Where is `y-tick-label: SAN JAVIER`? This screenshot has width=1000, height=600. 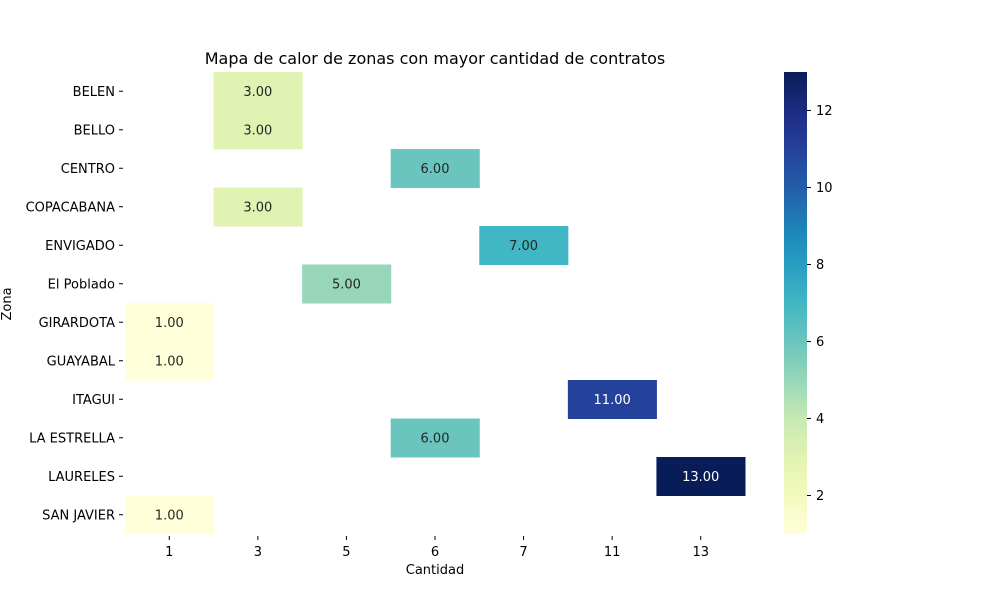
y-tick-label: SAN JAVIER is located at coordinates (78, 515).